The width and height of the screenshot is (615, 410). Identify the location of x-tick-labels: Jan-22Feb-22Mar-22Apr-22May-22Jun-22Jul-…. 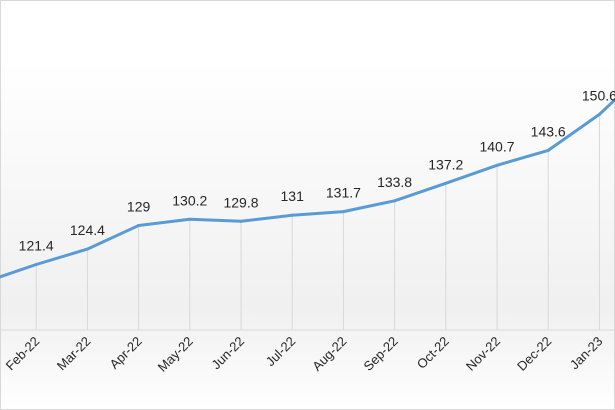
(304, 354).